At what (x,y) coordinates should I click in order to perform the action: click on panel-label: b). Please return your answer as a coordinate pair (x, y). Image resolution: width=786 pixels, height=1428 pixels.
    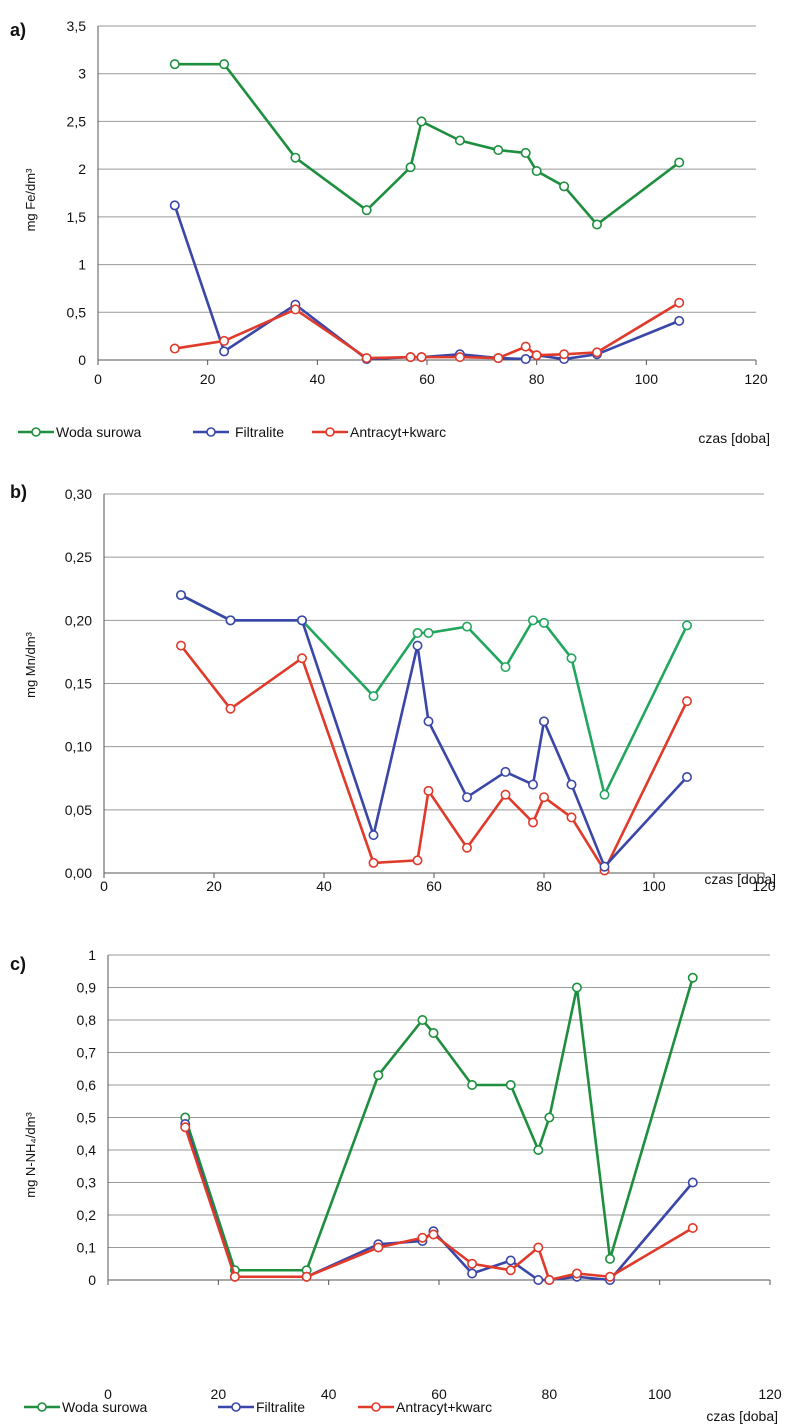
    Looking at the image, I should click on (18, 492).